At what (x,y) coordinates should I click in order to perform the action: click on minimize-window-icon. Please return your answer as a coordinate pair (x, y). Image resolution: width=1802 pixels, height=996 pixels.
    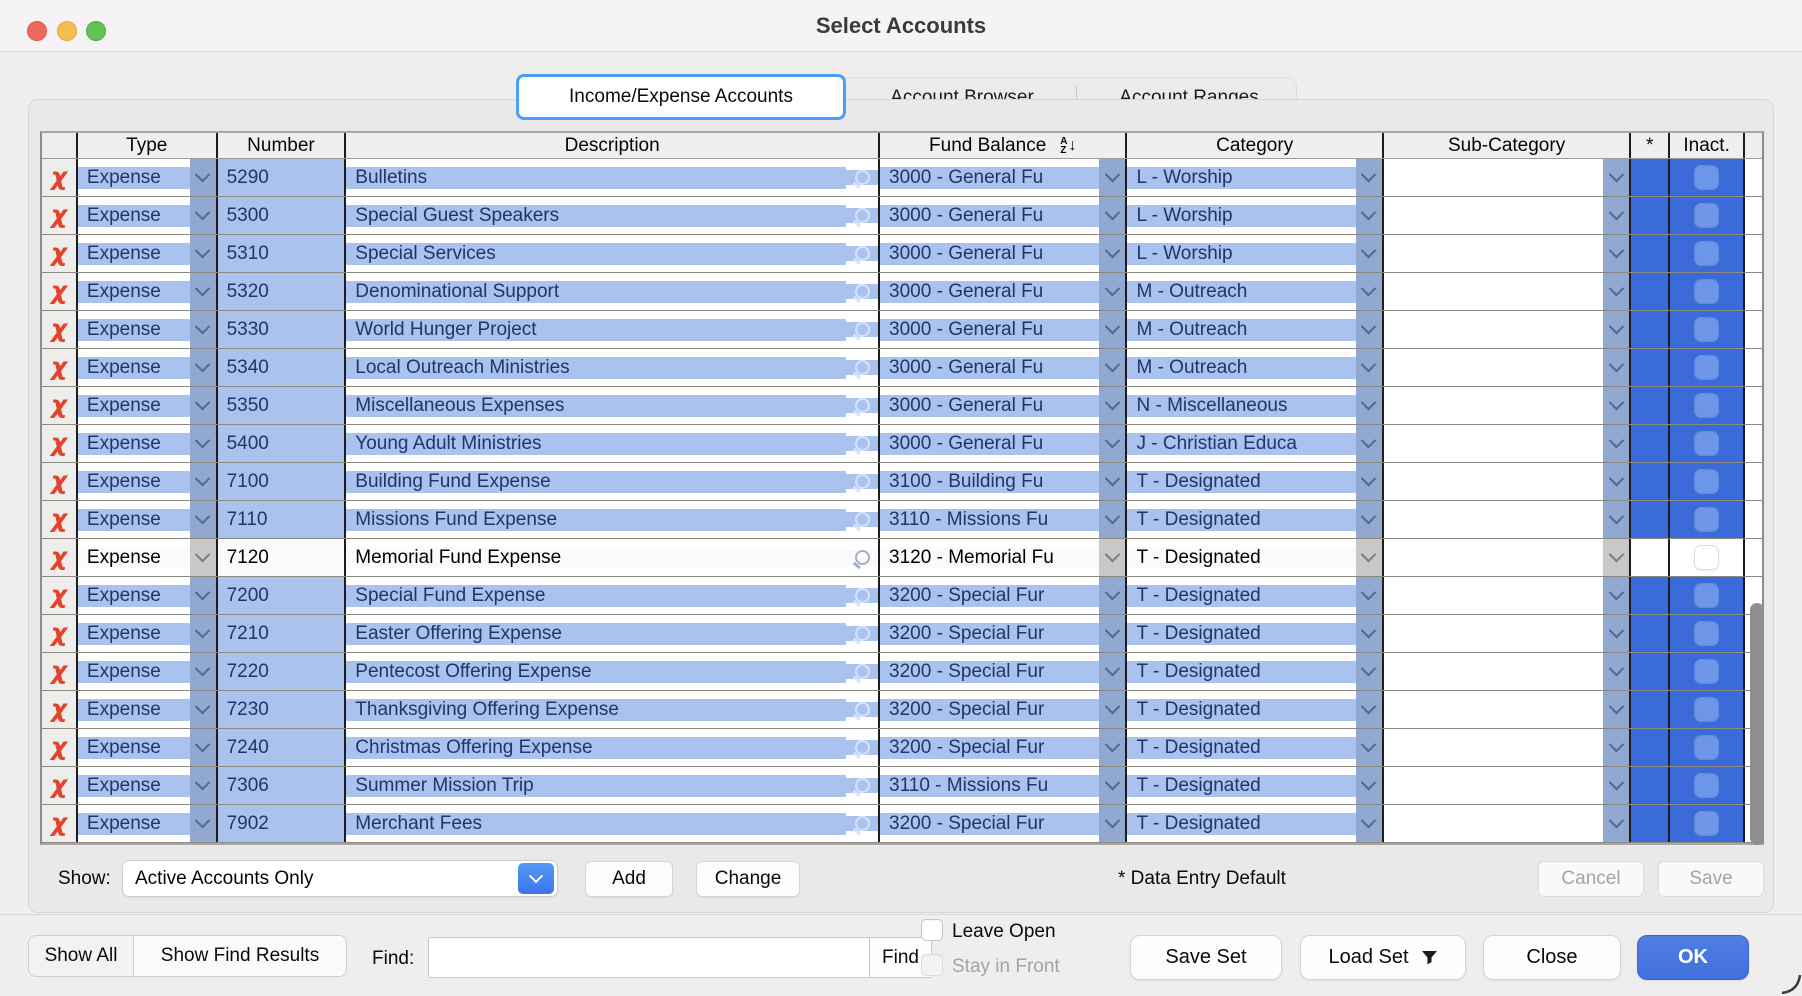
    Looking at the image, I should click on (67, 31).